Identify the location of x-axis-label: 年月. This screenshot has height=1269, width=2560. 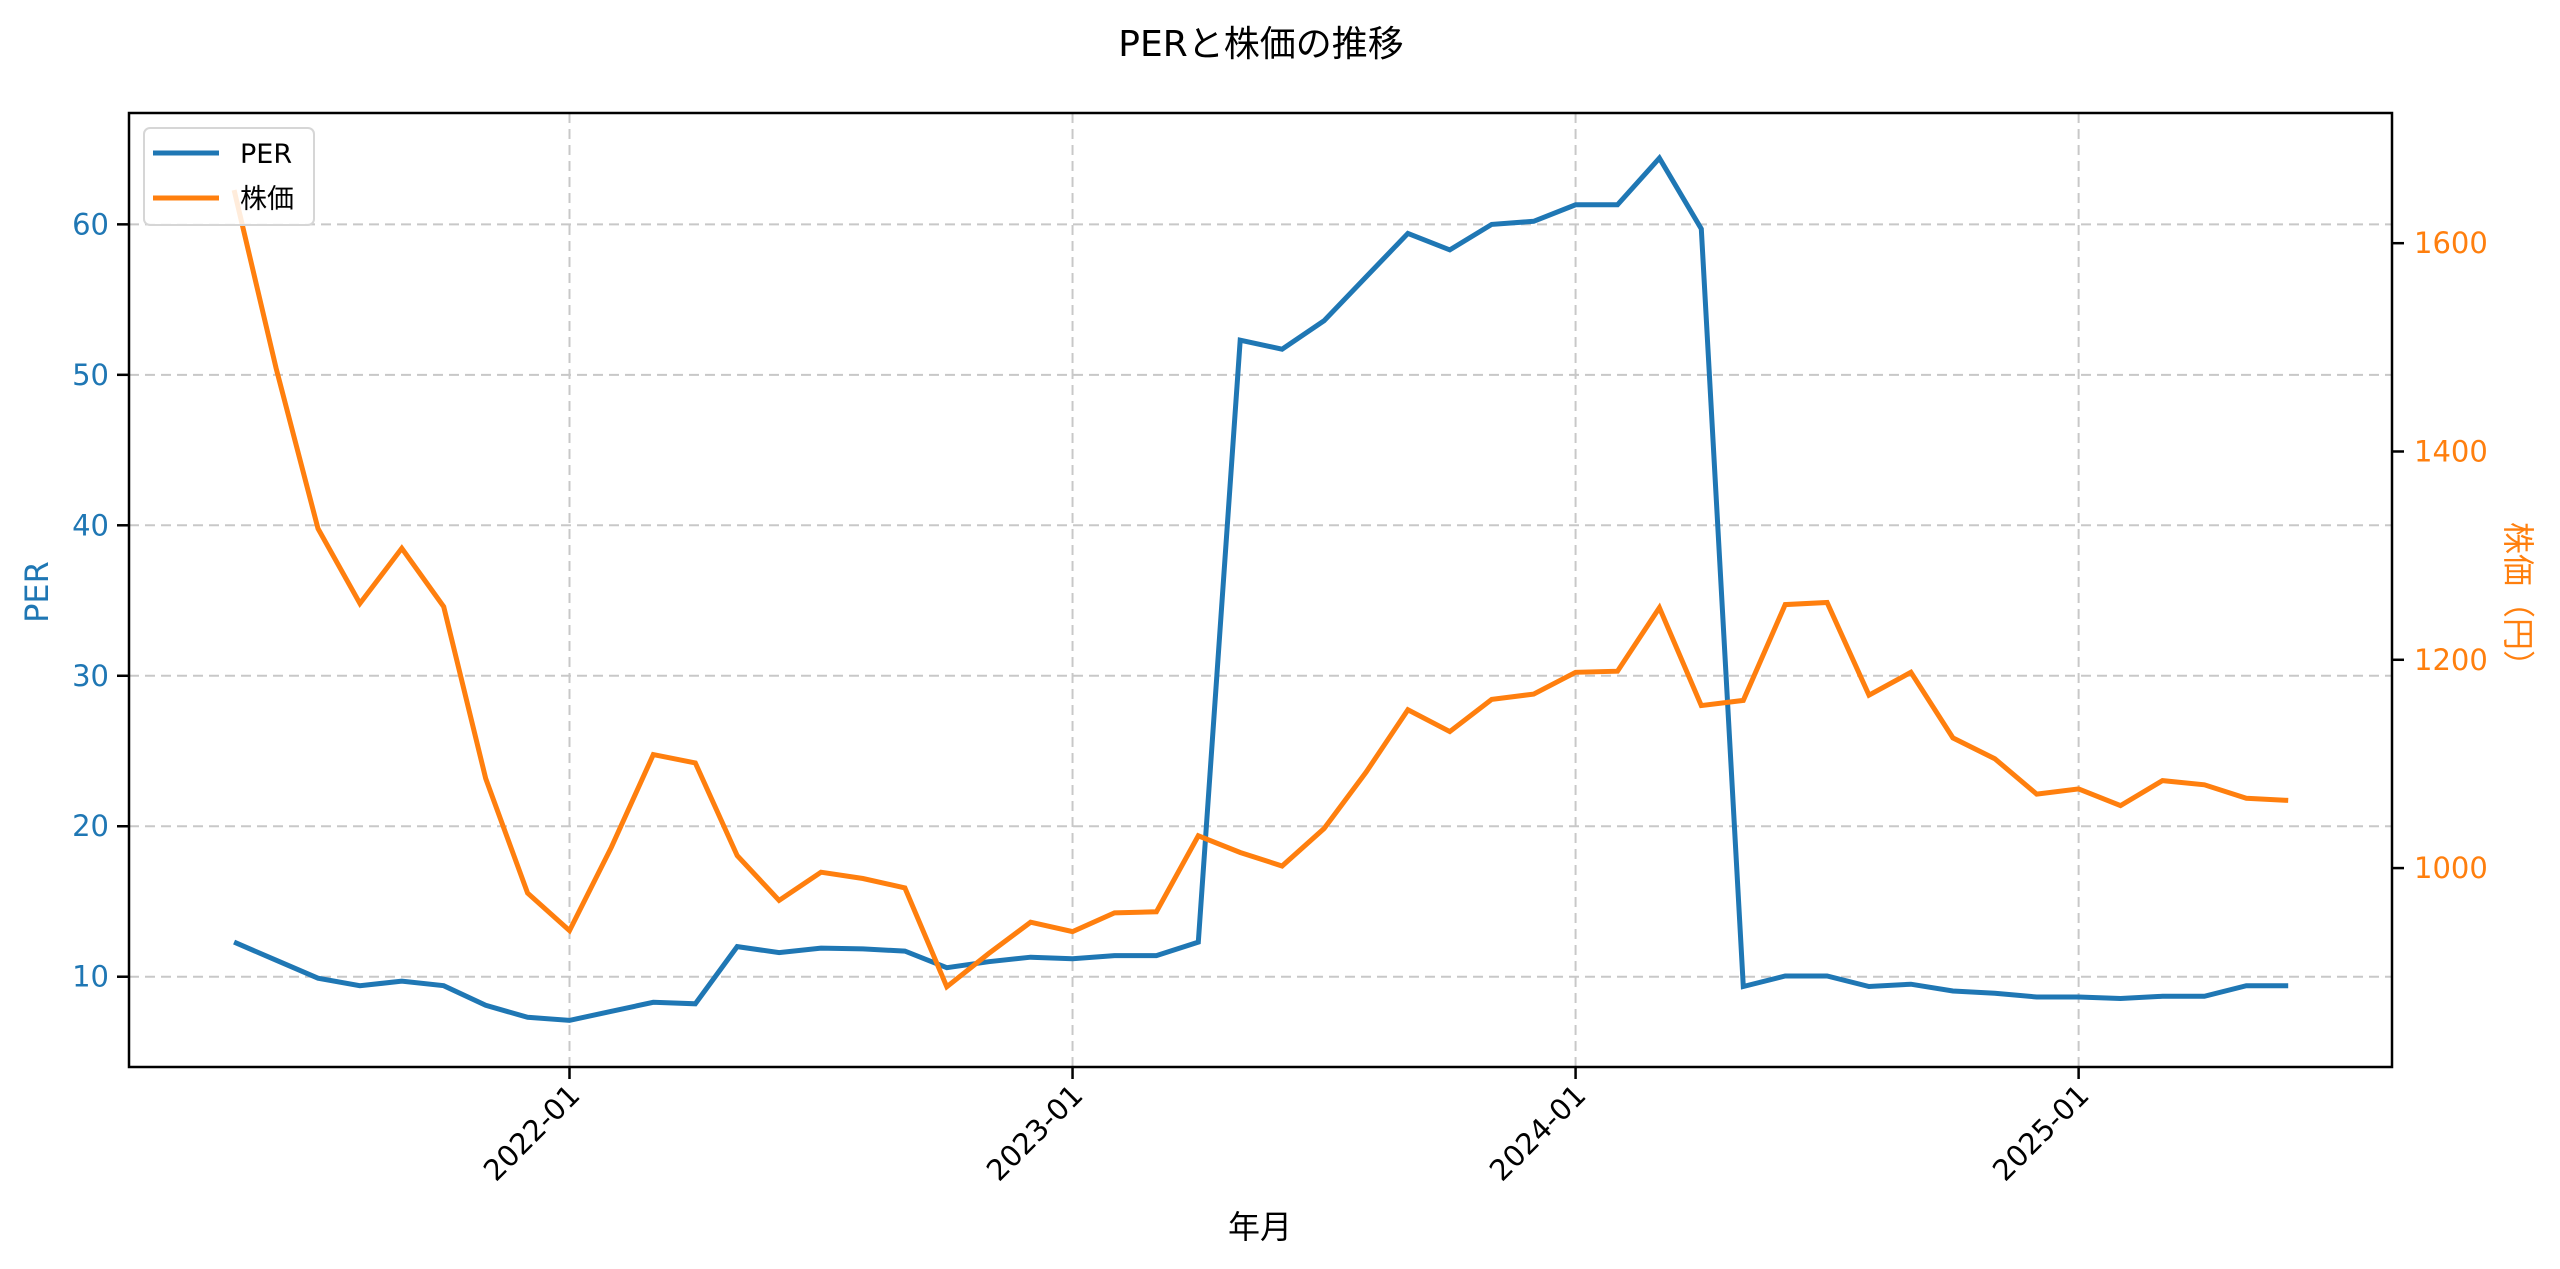
(1260, 1227).